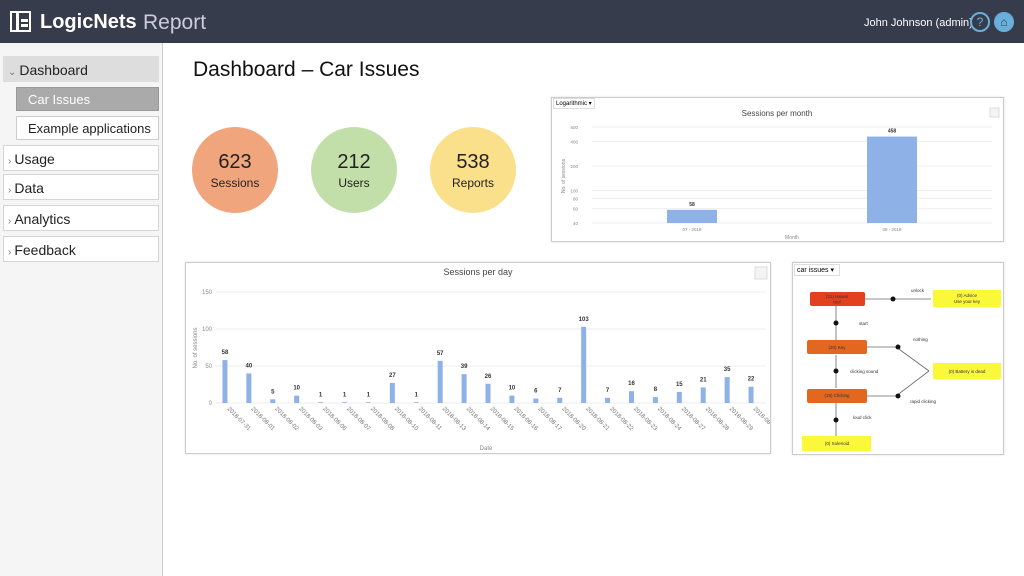 The height and width of the screenshot is (576, 1024). I want to click on x-tick-label: 08 - 2018, so click(892, 229).